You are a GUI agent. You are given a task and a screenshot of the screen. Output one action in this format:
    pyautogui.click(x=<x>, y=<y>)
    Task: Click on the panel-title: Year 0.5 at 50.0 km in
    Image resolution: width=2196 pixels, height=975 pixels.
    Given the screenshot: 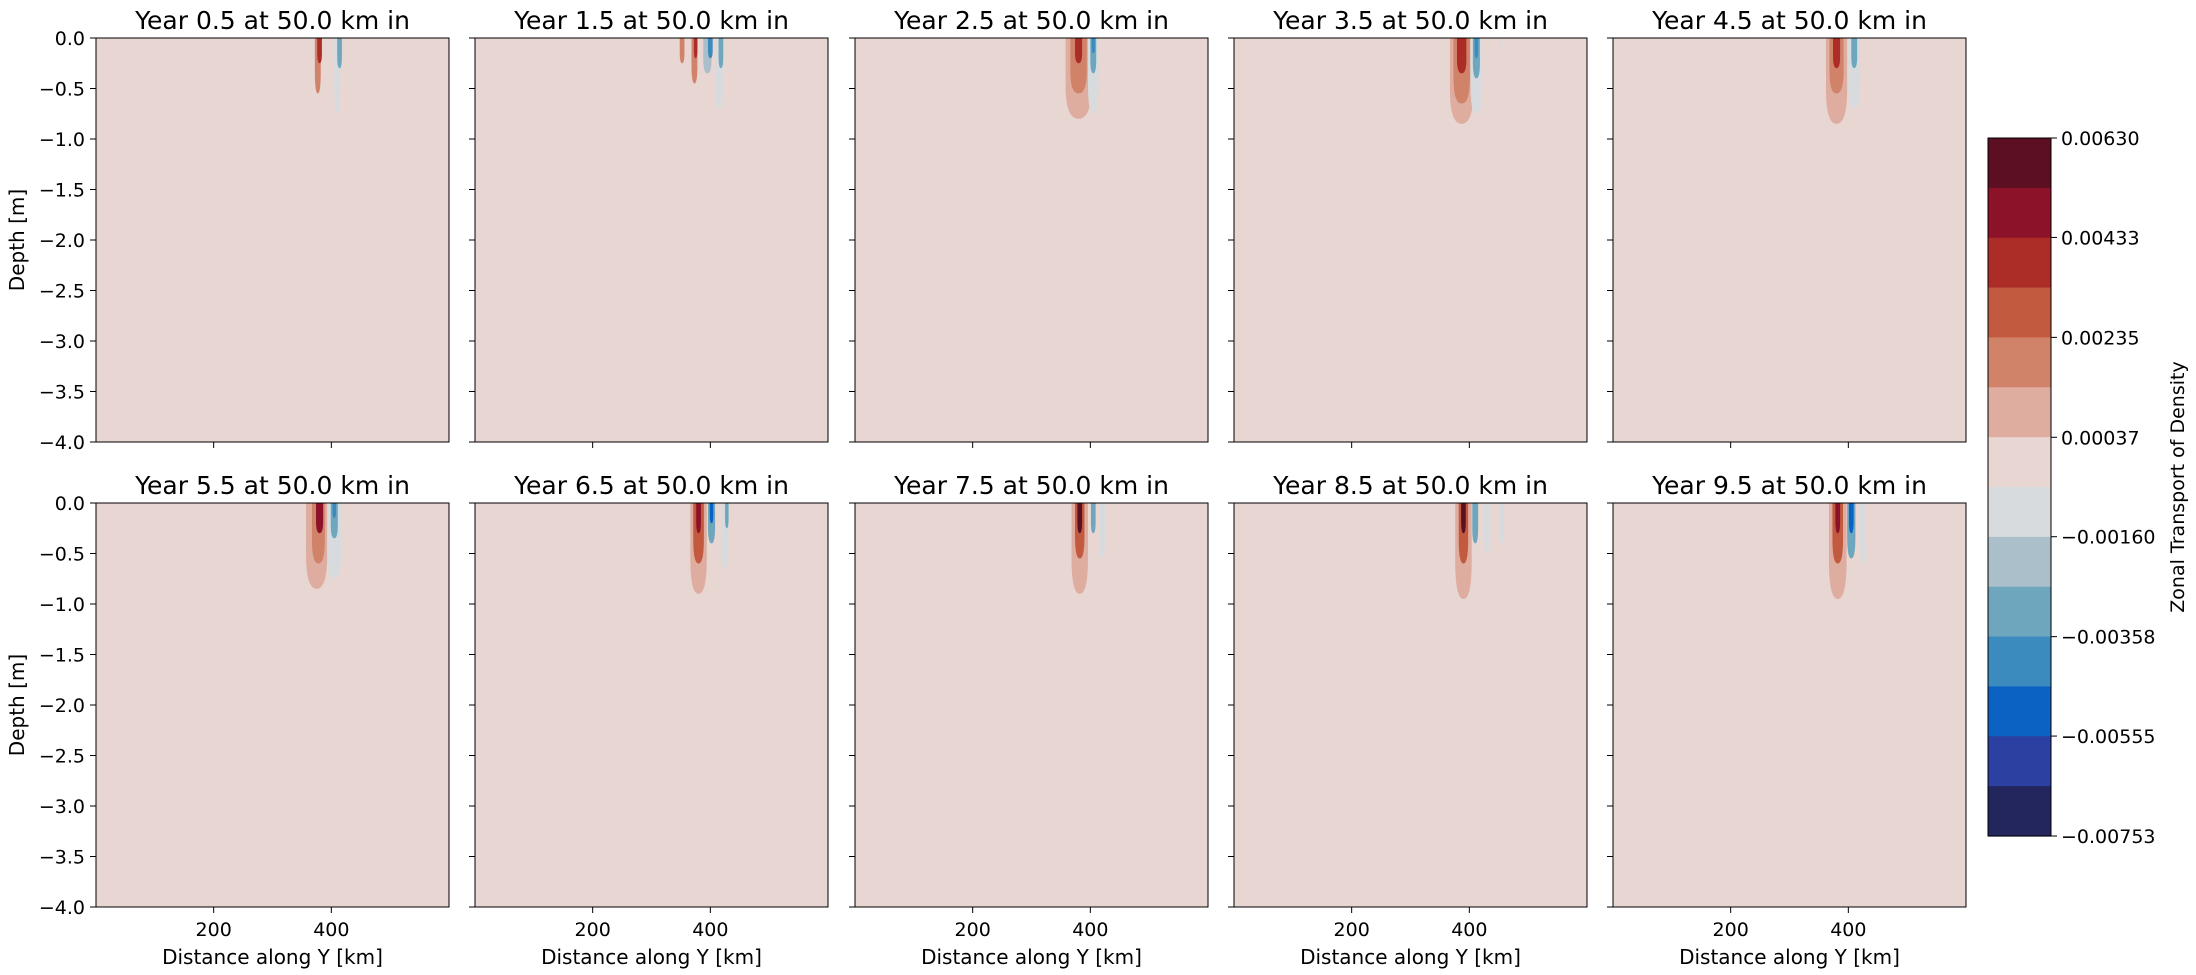 What is the action you would take?
    pyautogui.click(x=272, y=20)
    